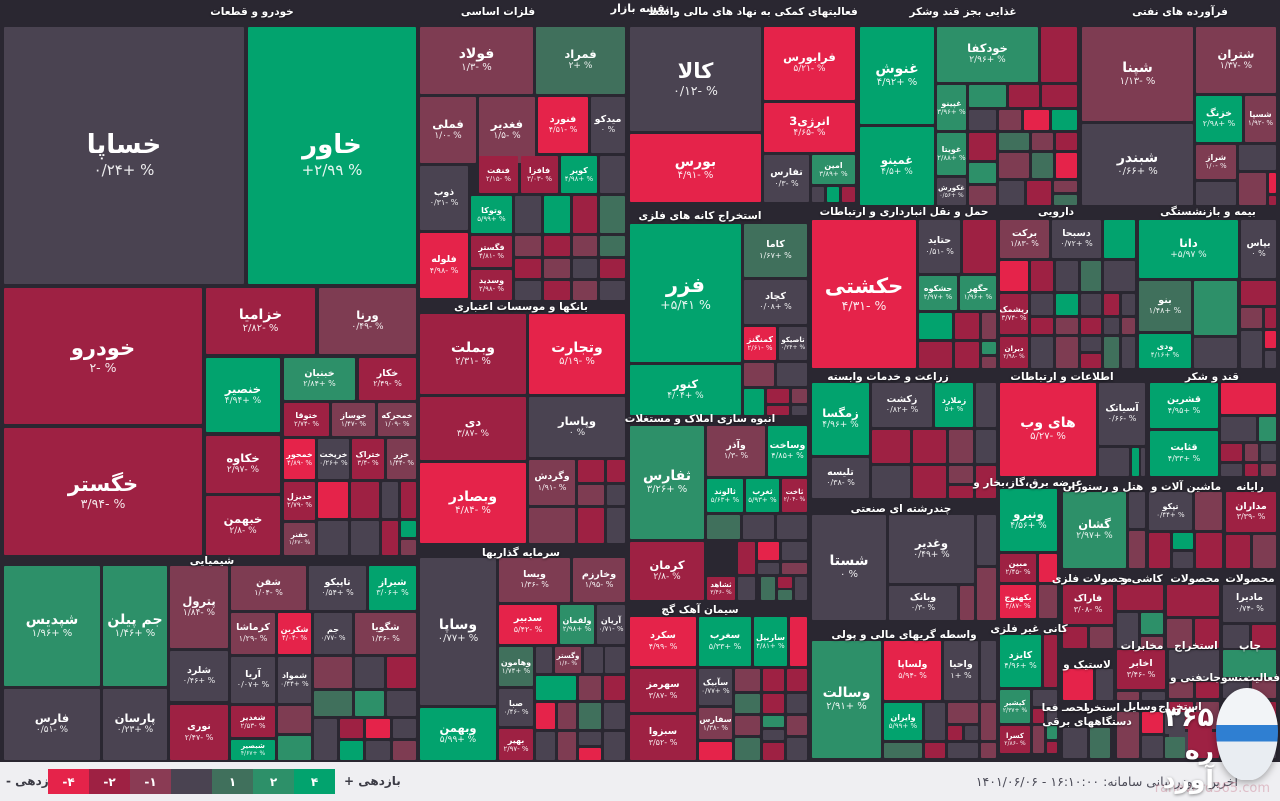 This screenshot has width=1280, height=801. I want to click on tile-تلیسه: تلیسه ۰/۳۸- %, so click(840, 478).